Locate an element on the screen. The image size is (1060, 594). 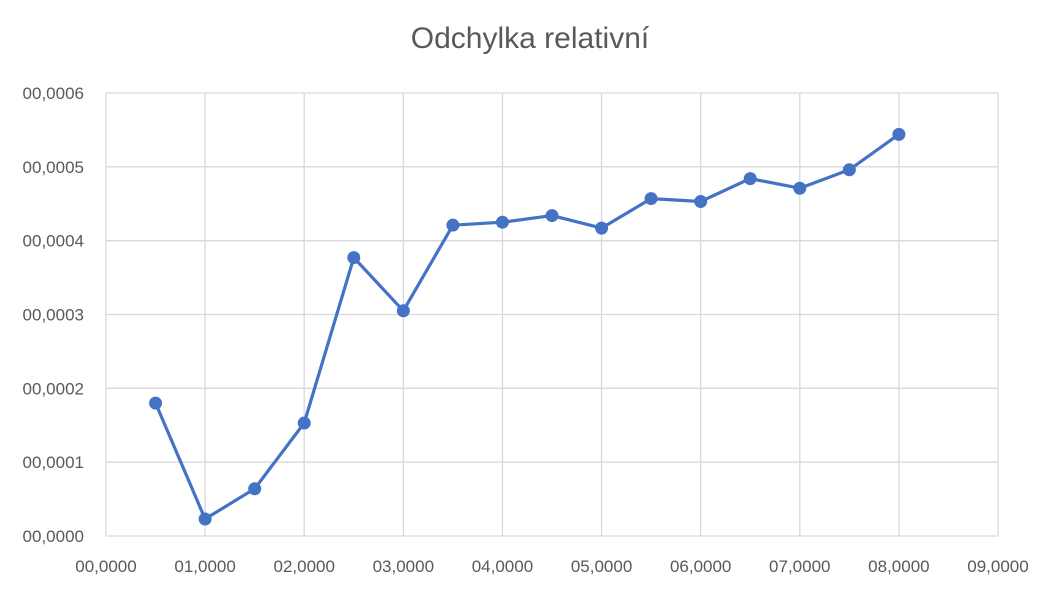
y-tick-label: 00,0002 is located at coordinates (53, 388).